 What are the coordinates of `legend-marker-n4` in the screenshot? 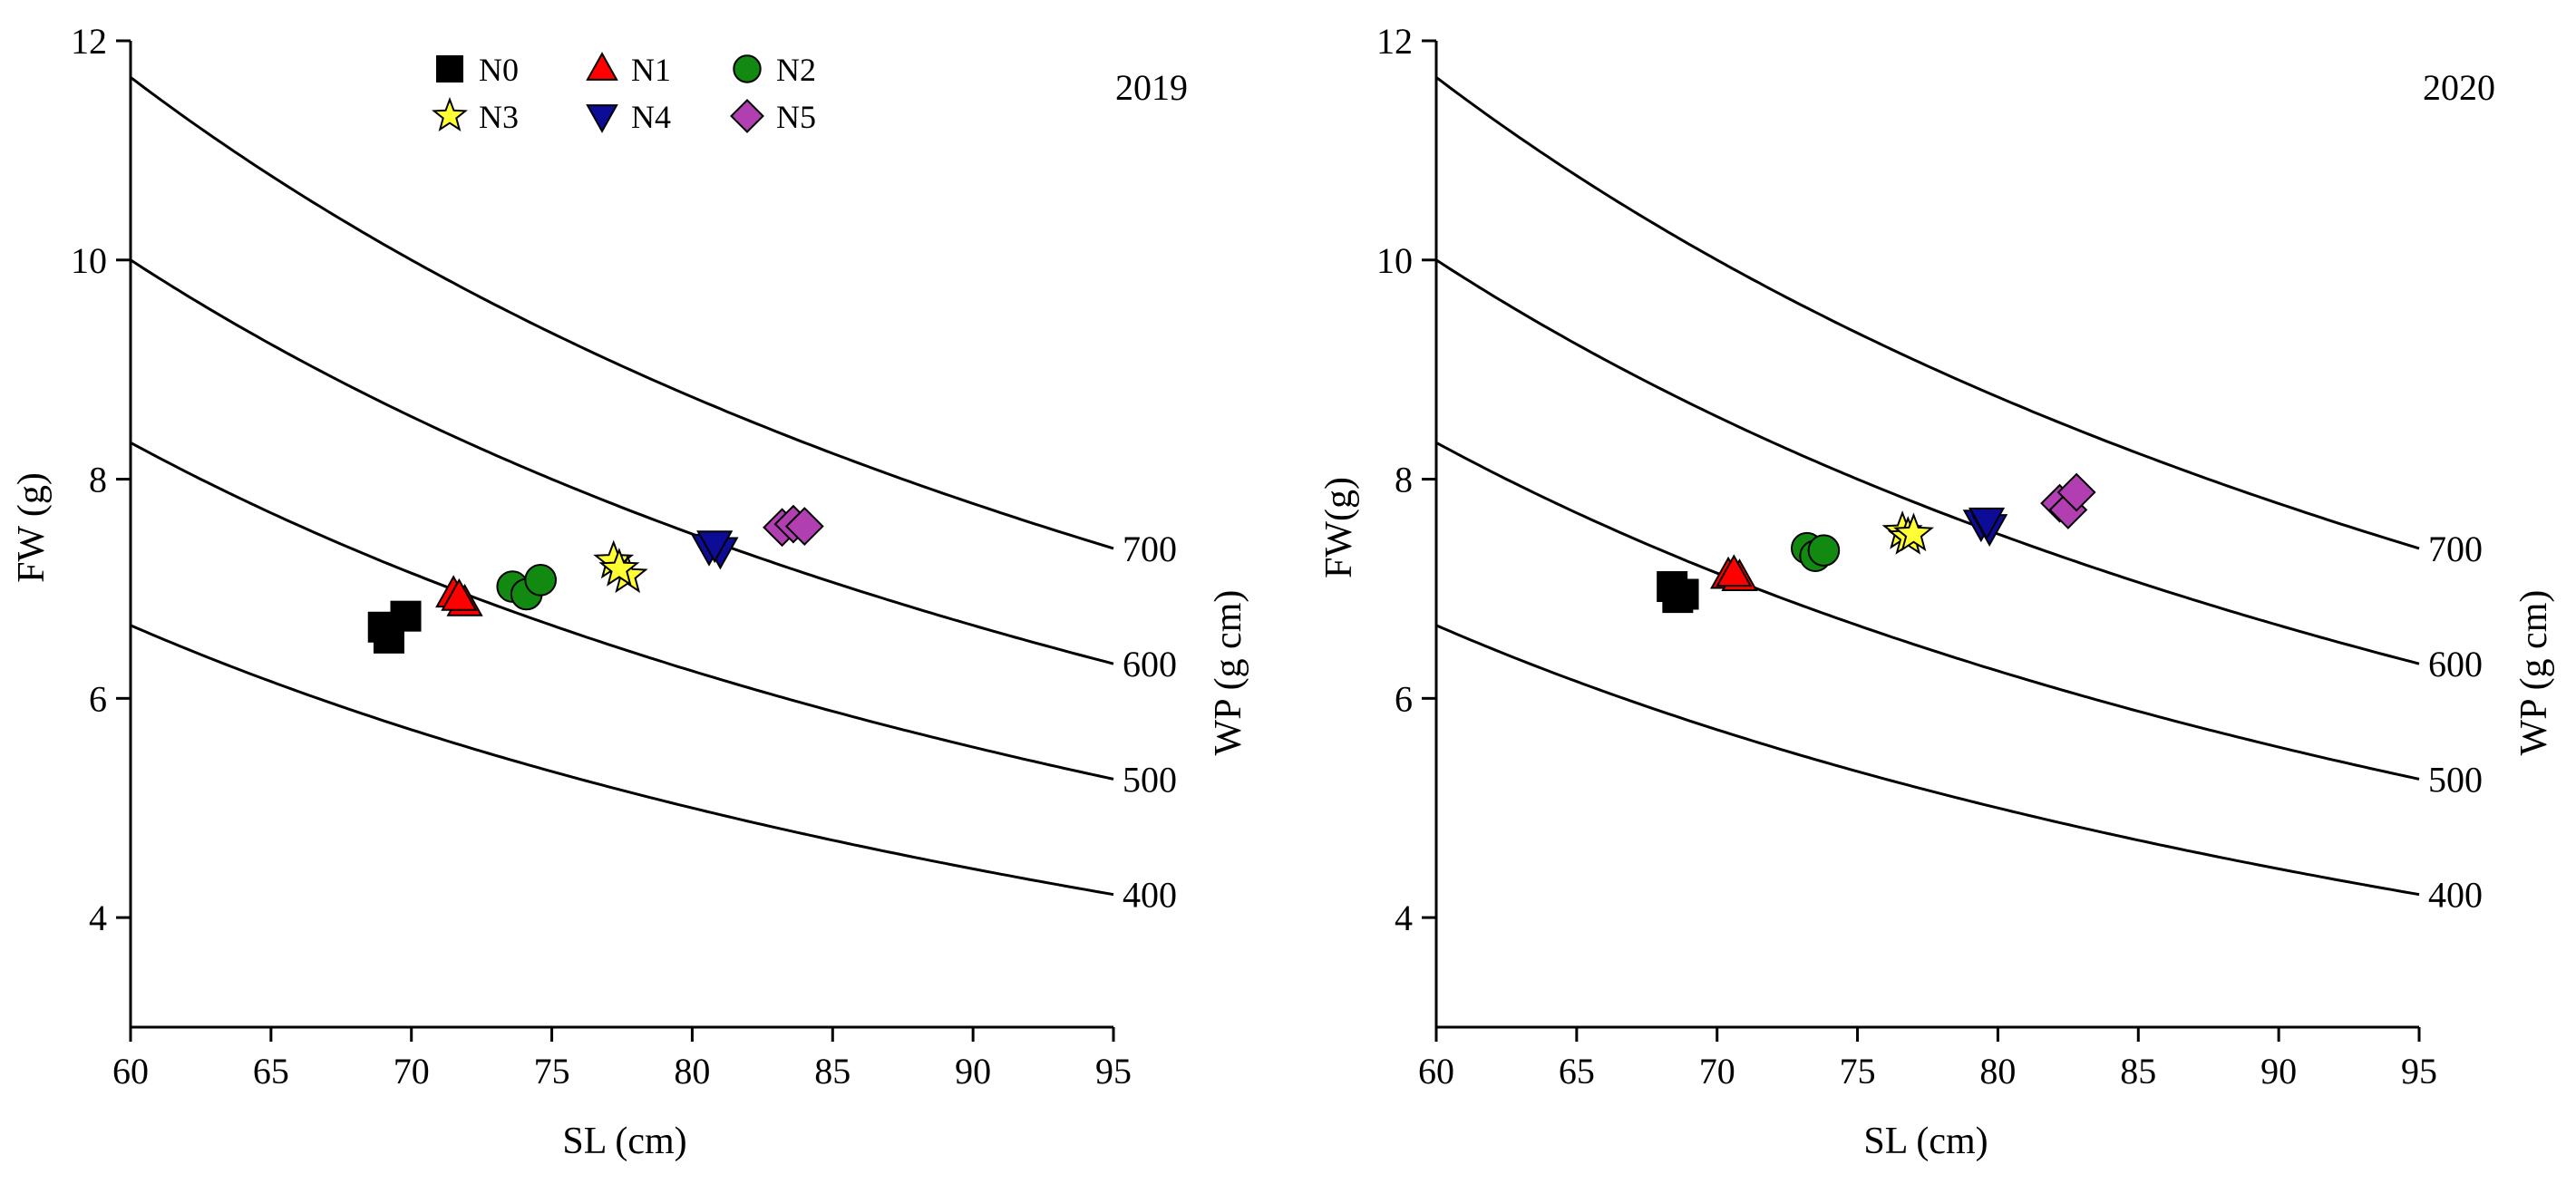 It's located at (602, 118).